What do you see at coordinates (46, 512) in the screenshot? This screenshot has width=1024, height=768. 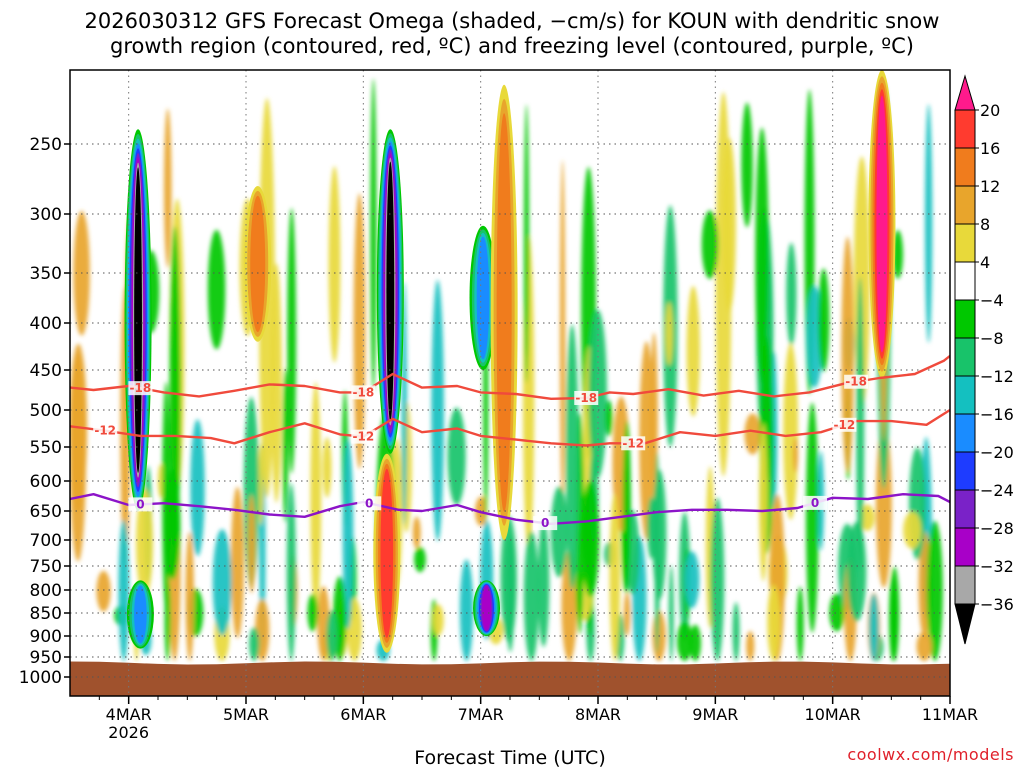 I see `y-tick-label-650: 650` at bounding box center [46, 512].